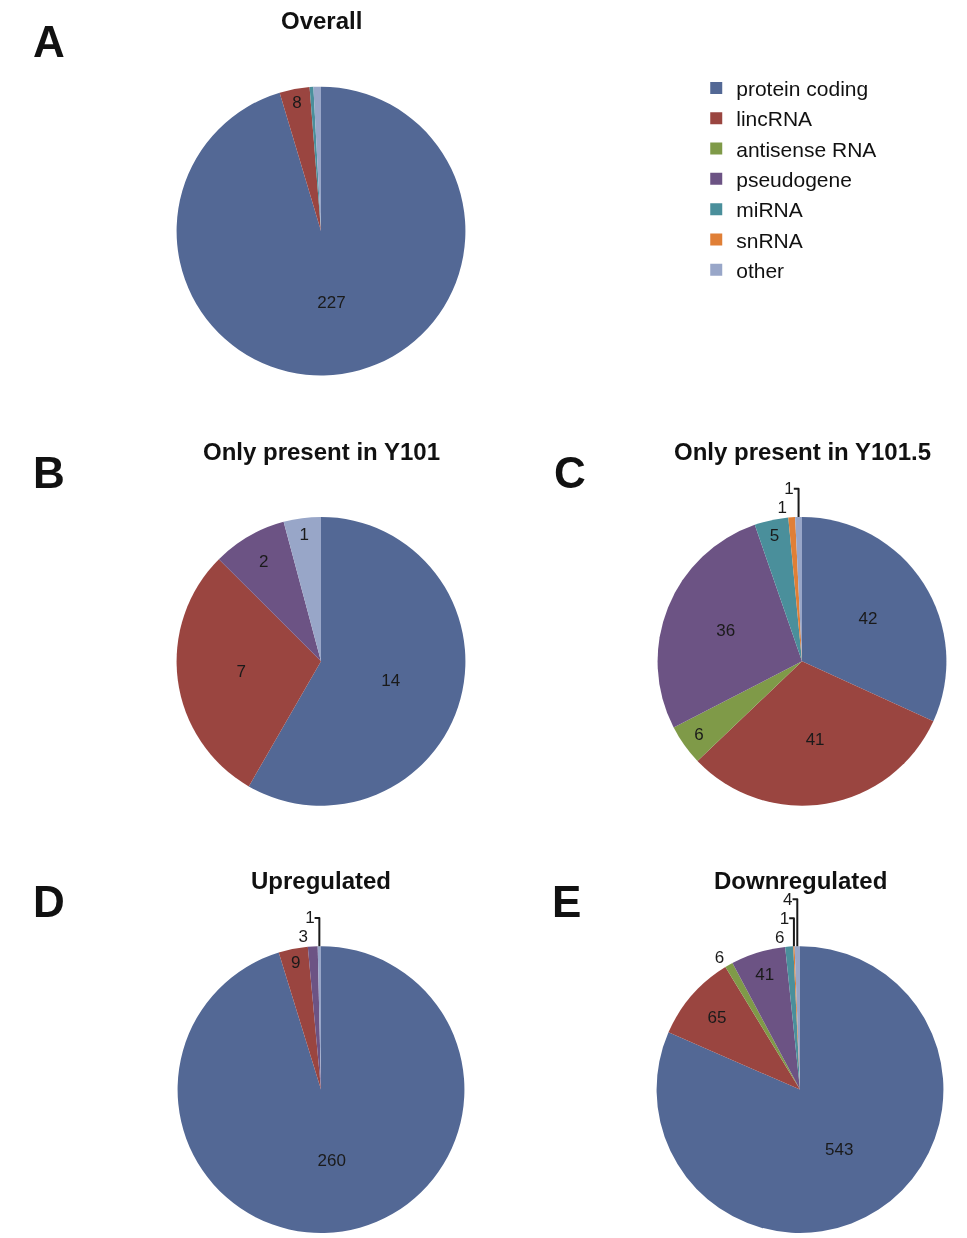  I want to click on data-label: 9, so click(296, 962).